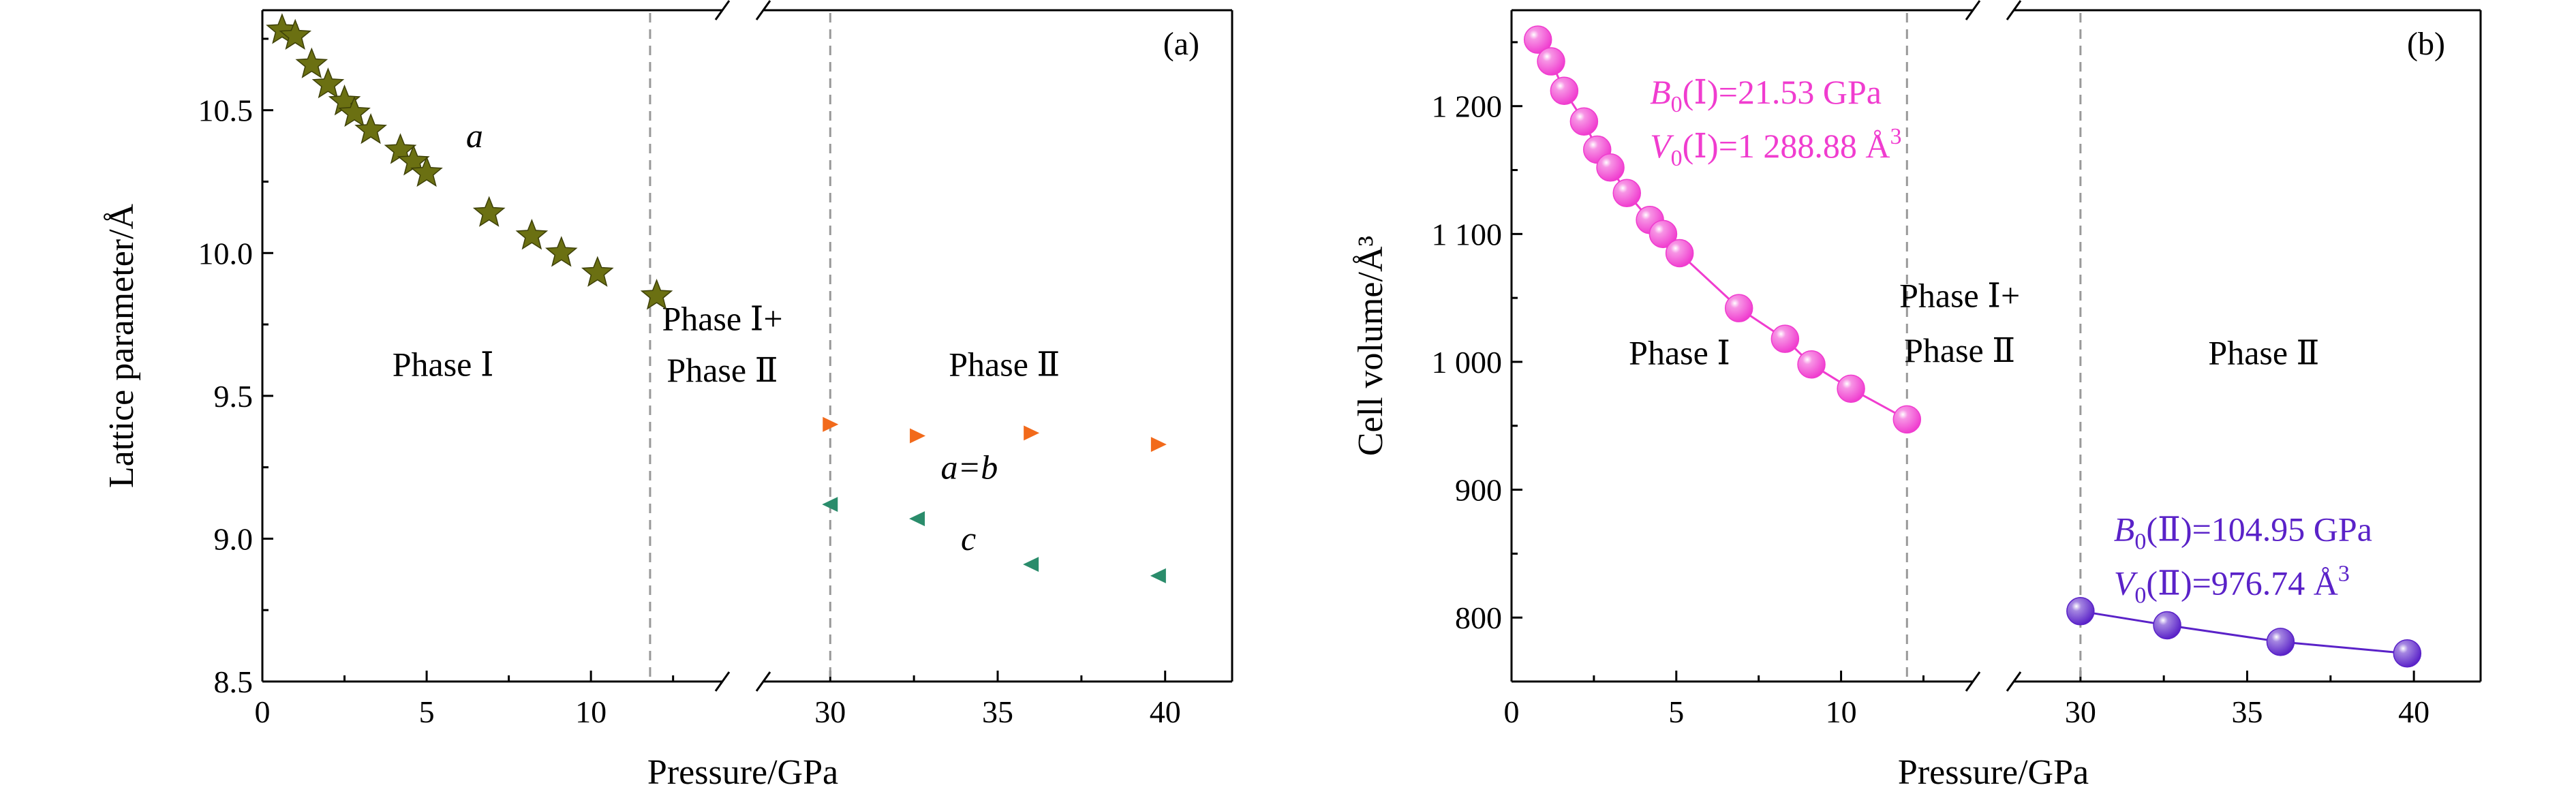 This screenshot has width=2576, height=811. What do you see at coordinates (234, 681) in the screenshot?
I see `y-tick-label: 8.5` at bounding box center [234, 681].